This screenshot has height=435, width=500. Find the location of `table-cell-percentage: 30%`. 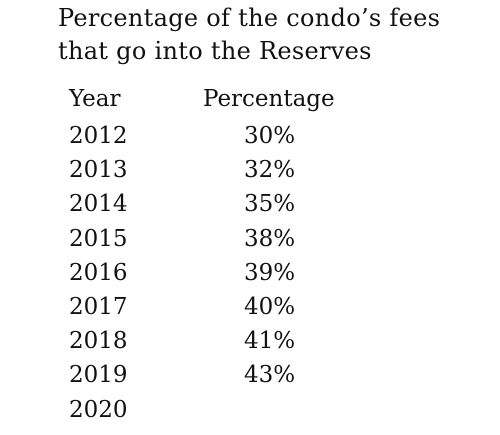

table-cell-percentage: 30% is located at coordinates (270, 136).